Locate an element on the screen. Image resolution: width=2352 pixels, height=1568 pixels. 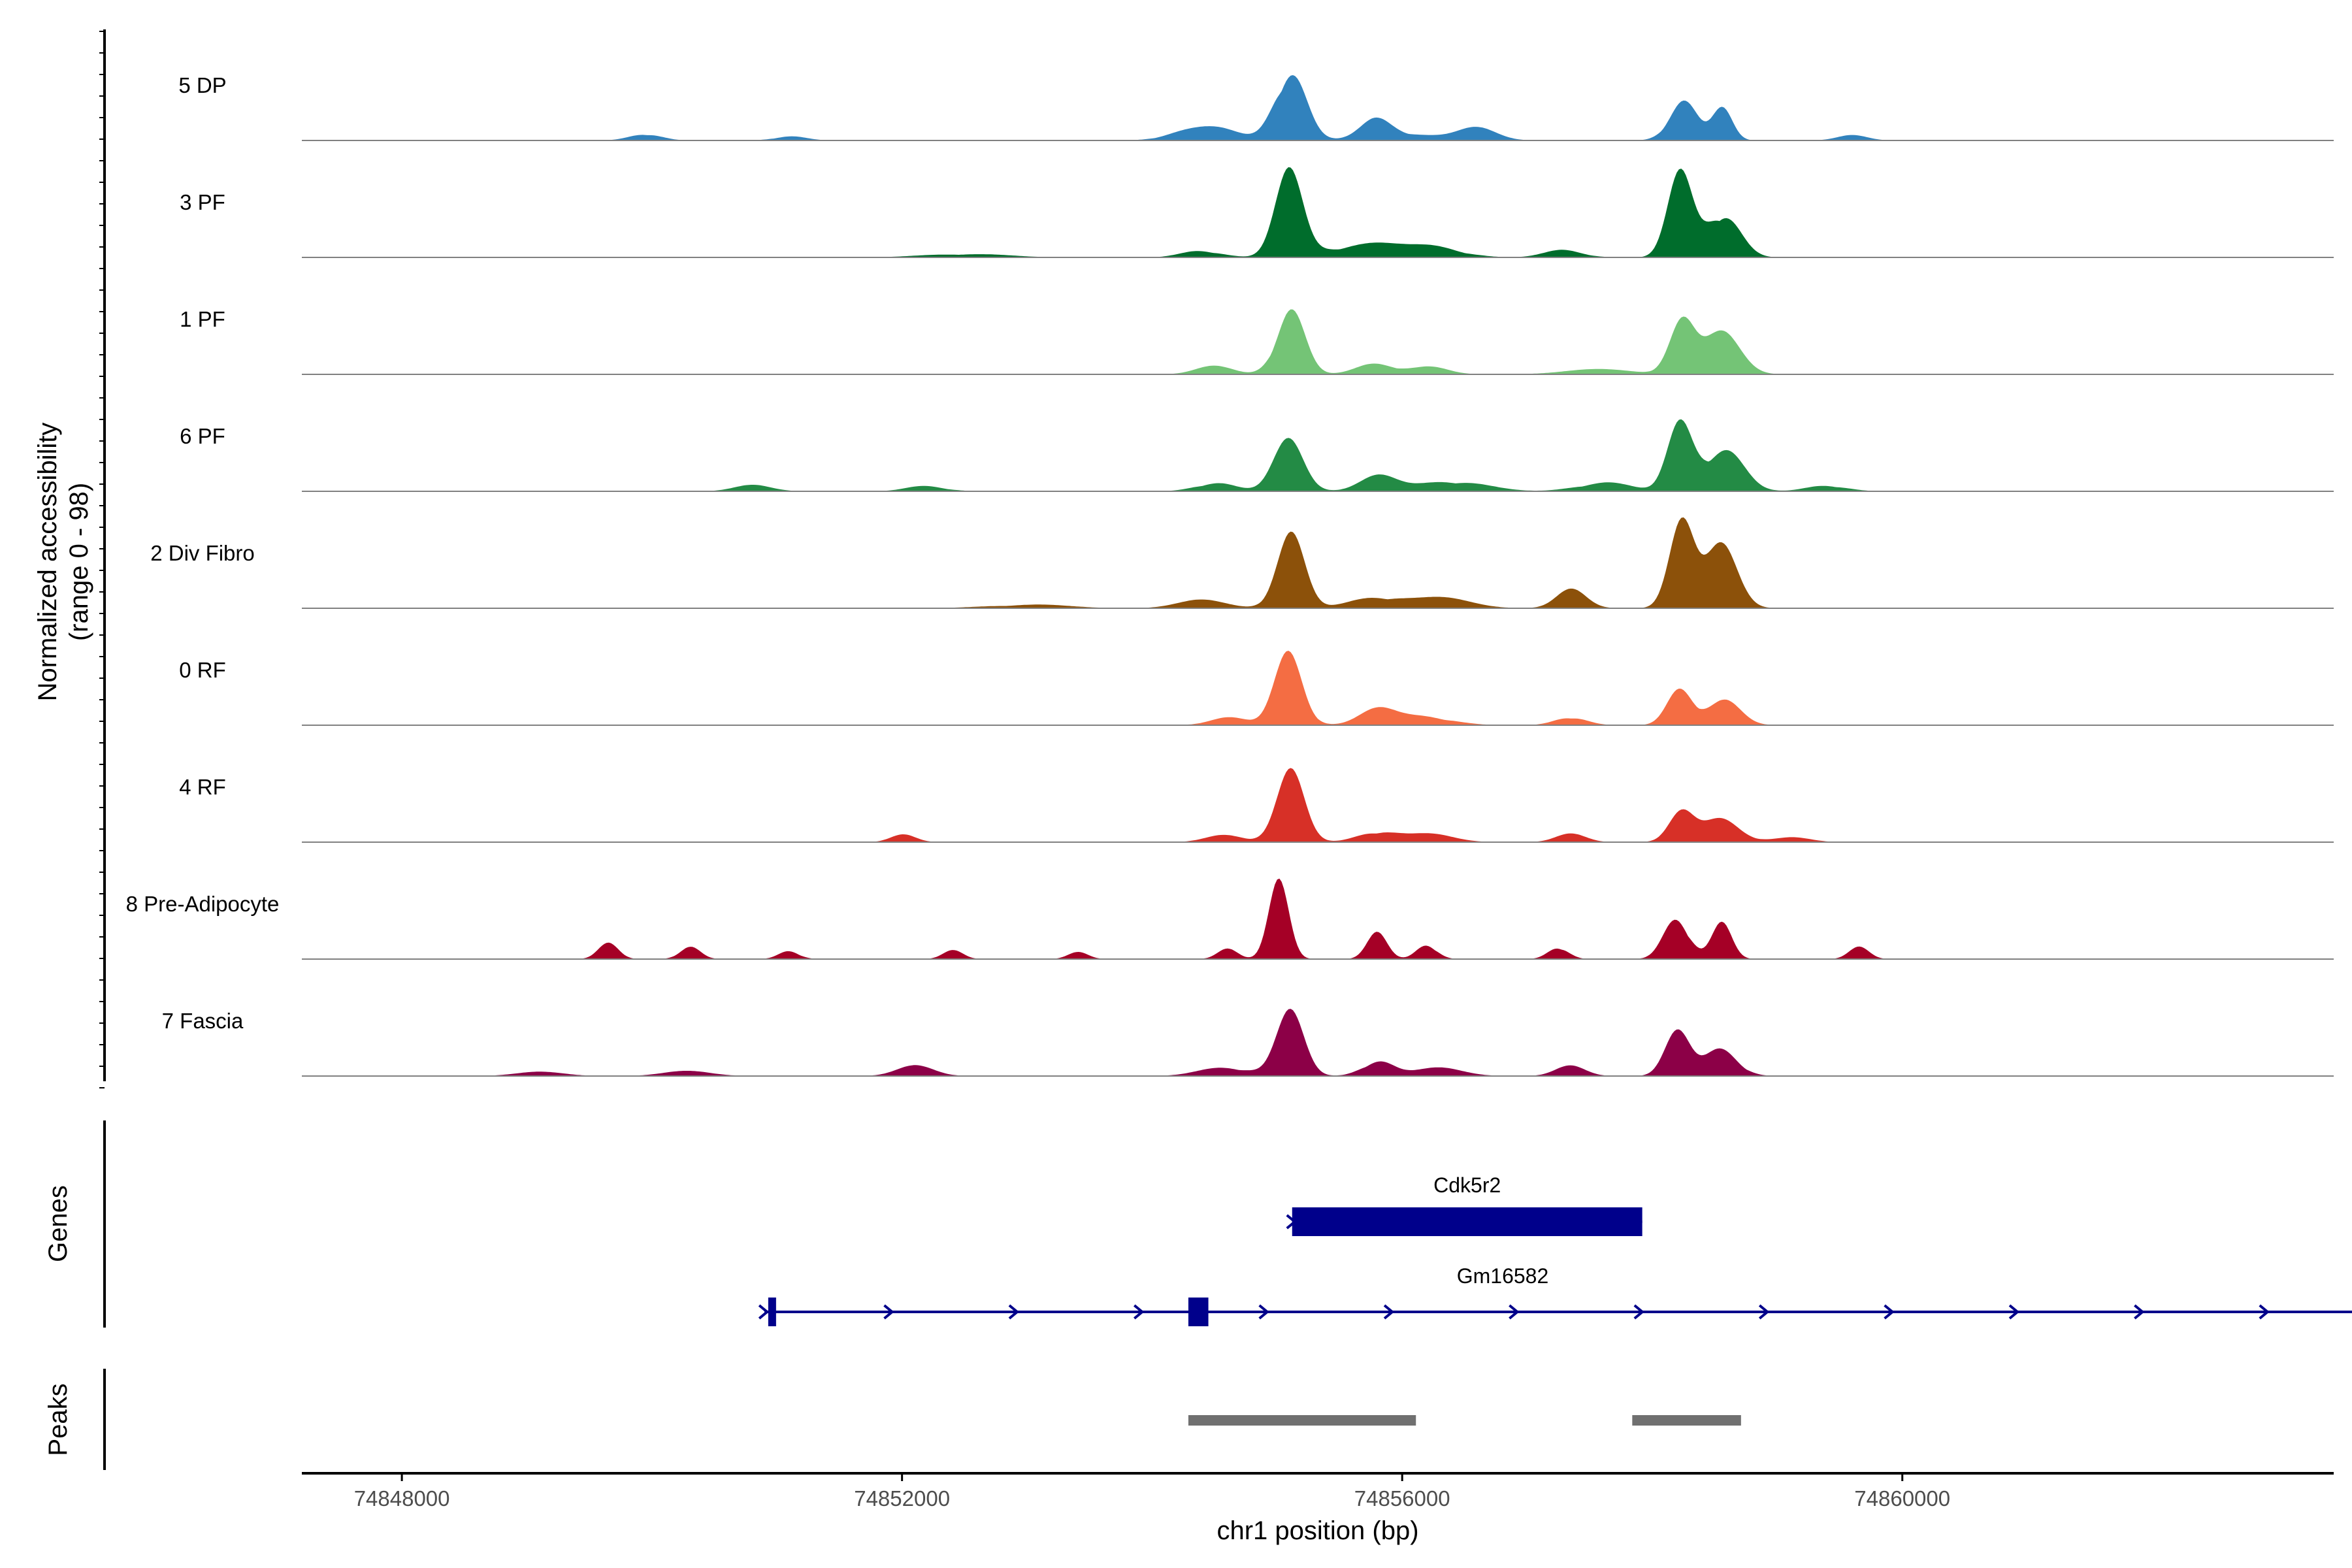
track-5-dp: 5 DP is located at coordinates (1256, 107).